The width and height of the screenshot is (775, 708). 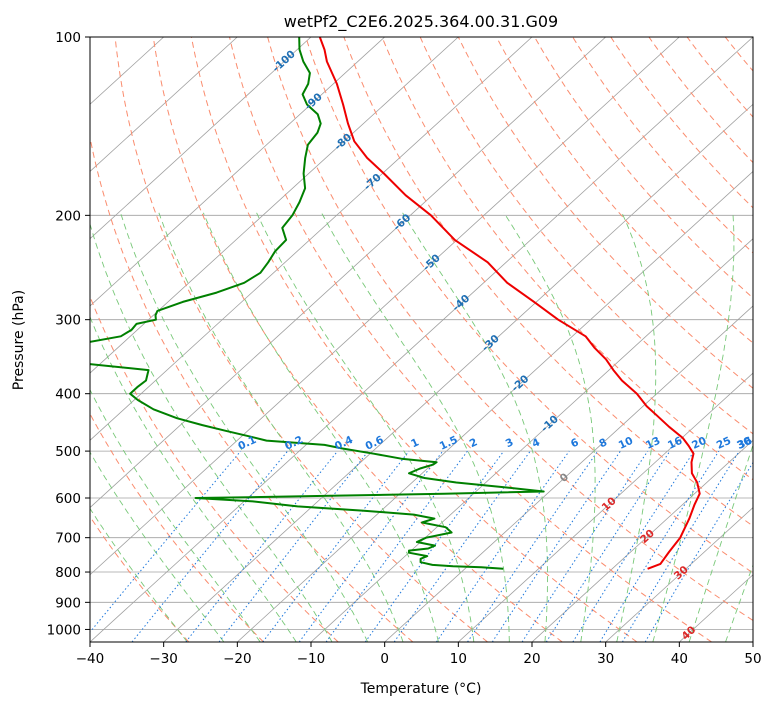 I want to click on x-tick-label: −20, so click(x=237, y=659).